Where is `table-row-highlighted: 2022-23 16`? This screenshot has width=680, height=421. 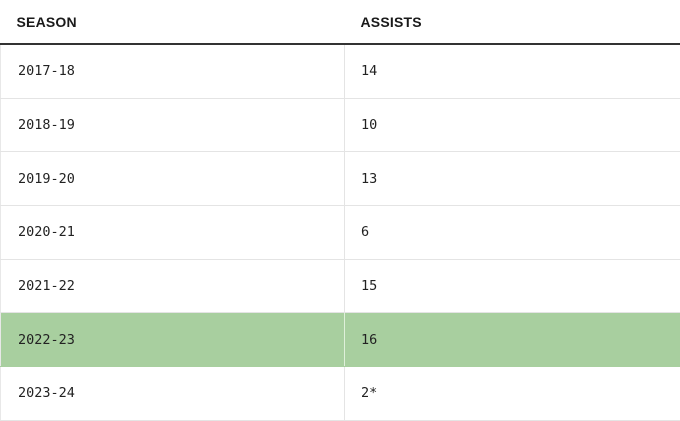 table-row-highlighted: 2022-23 16 is located at coordinates (340, 340).